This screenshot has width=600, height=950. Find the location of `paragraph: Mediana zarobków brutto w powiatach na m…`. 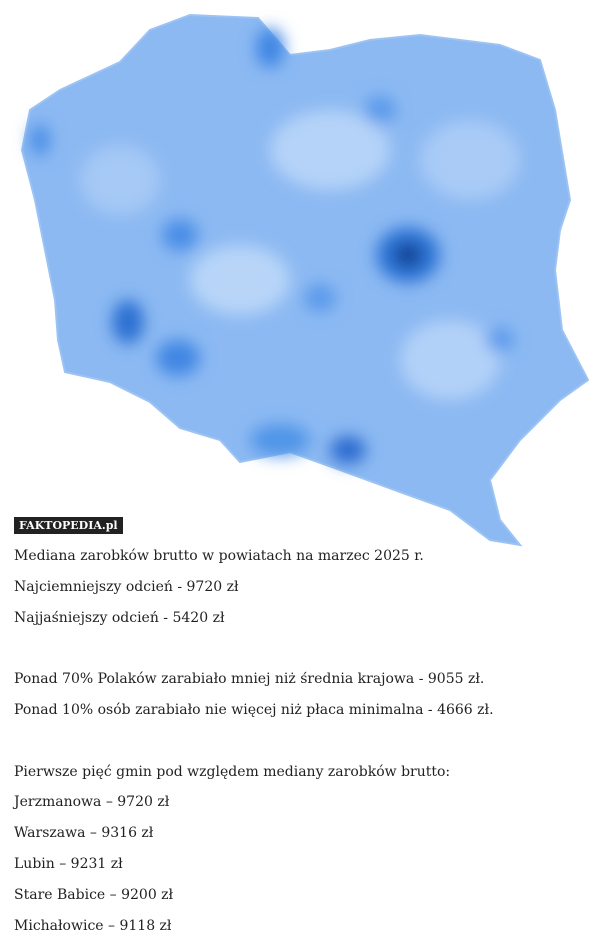

paragraph: Mediana zarobków brutto w powiatach na m… is located at coordinates (304, 587).